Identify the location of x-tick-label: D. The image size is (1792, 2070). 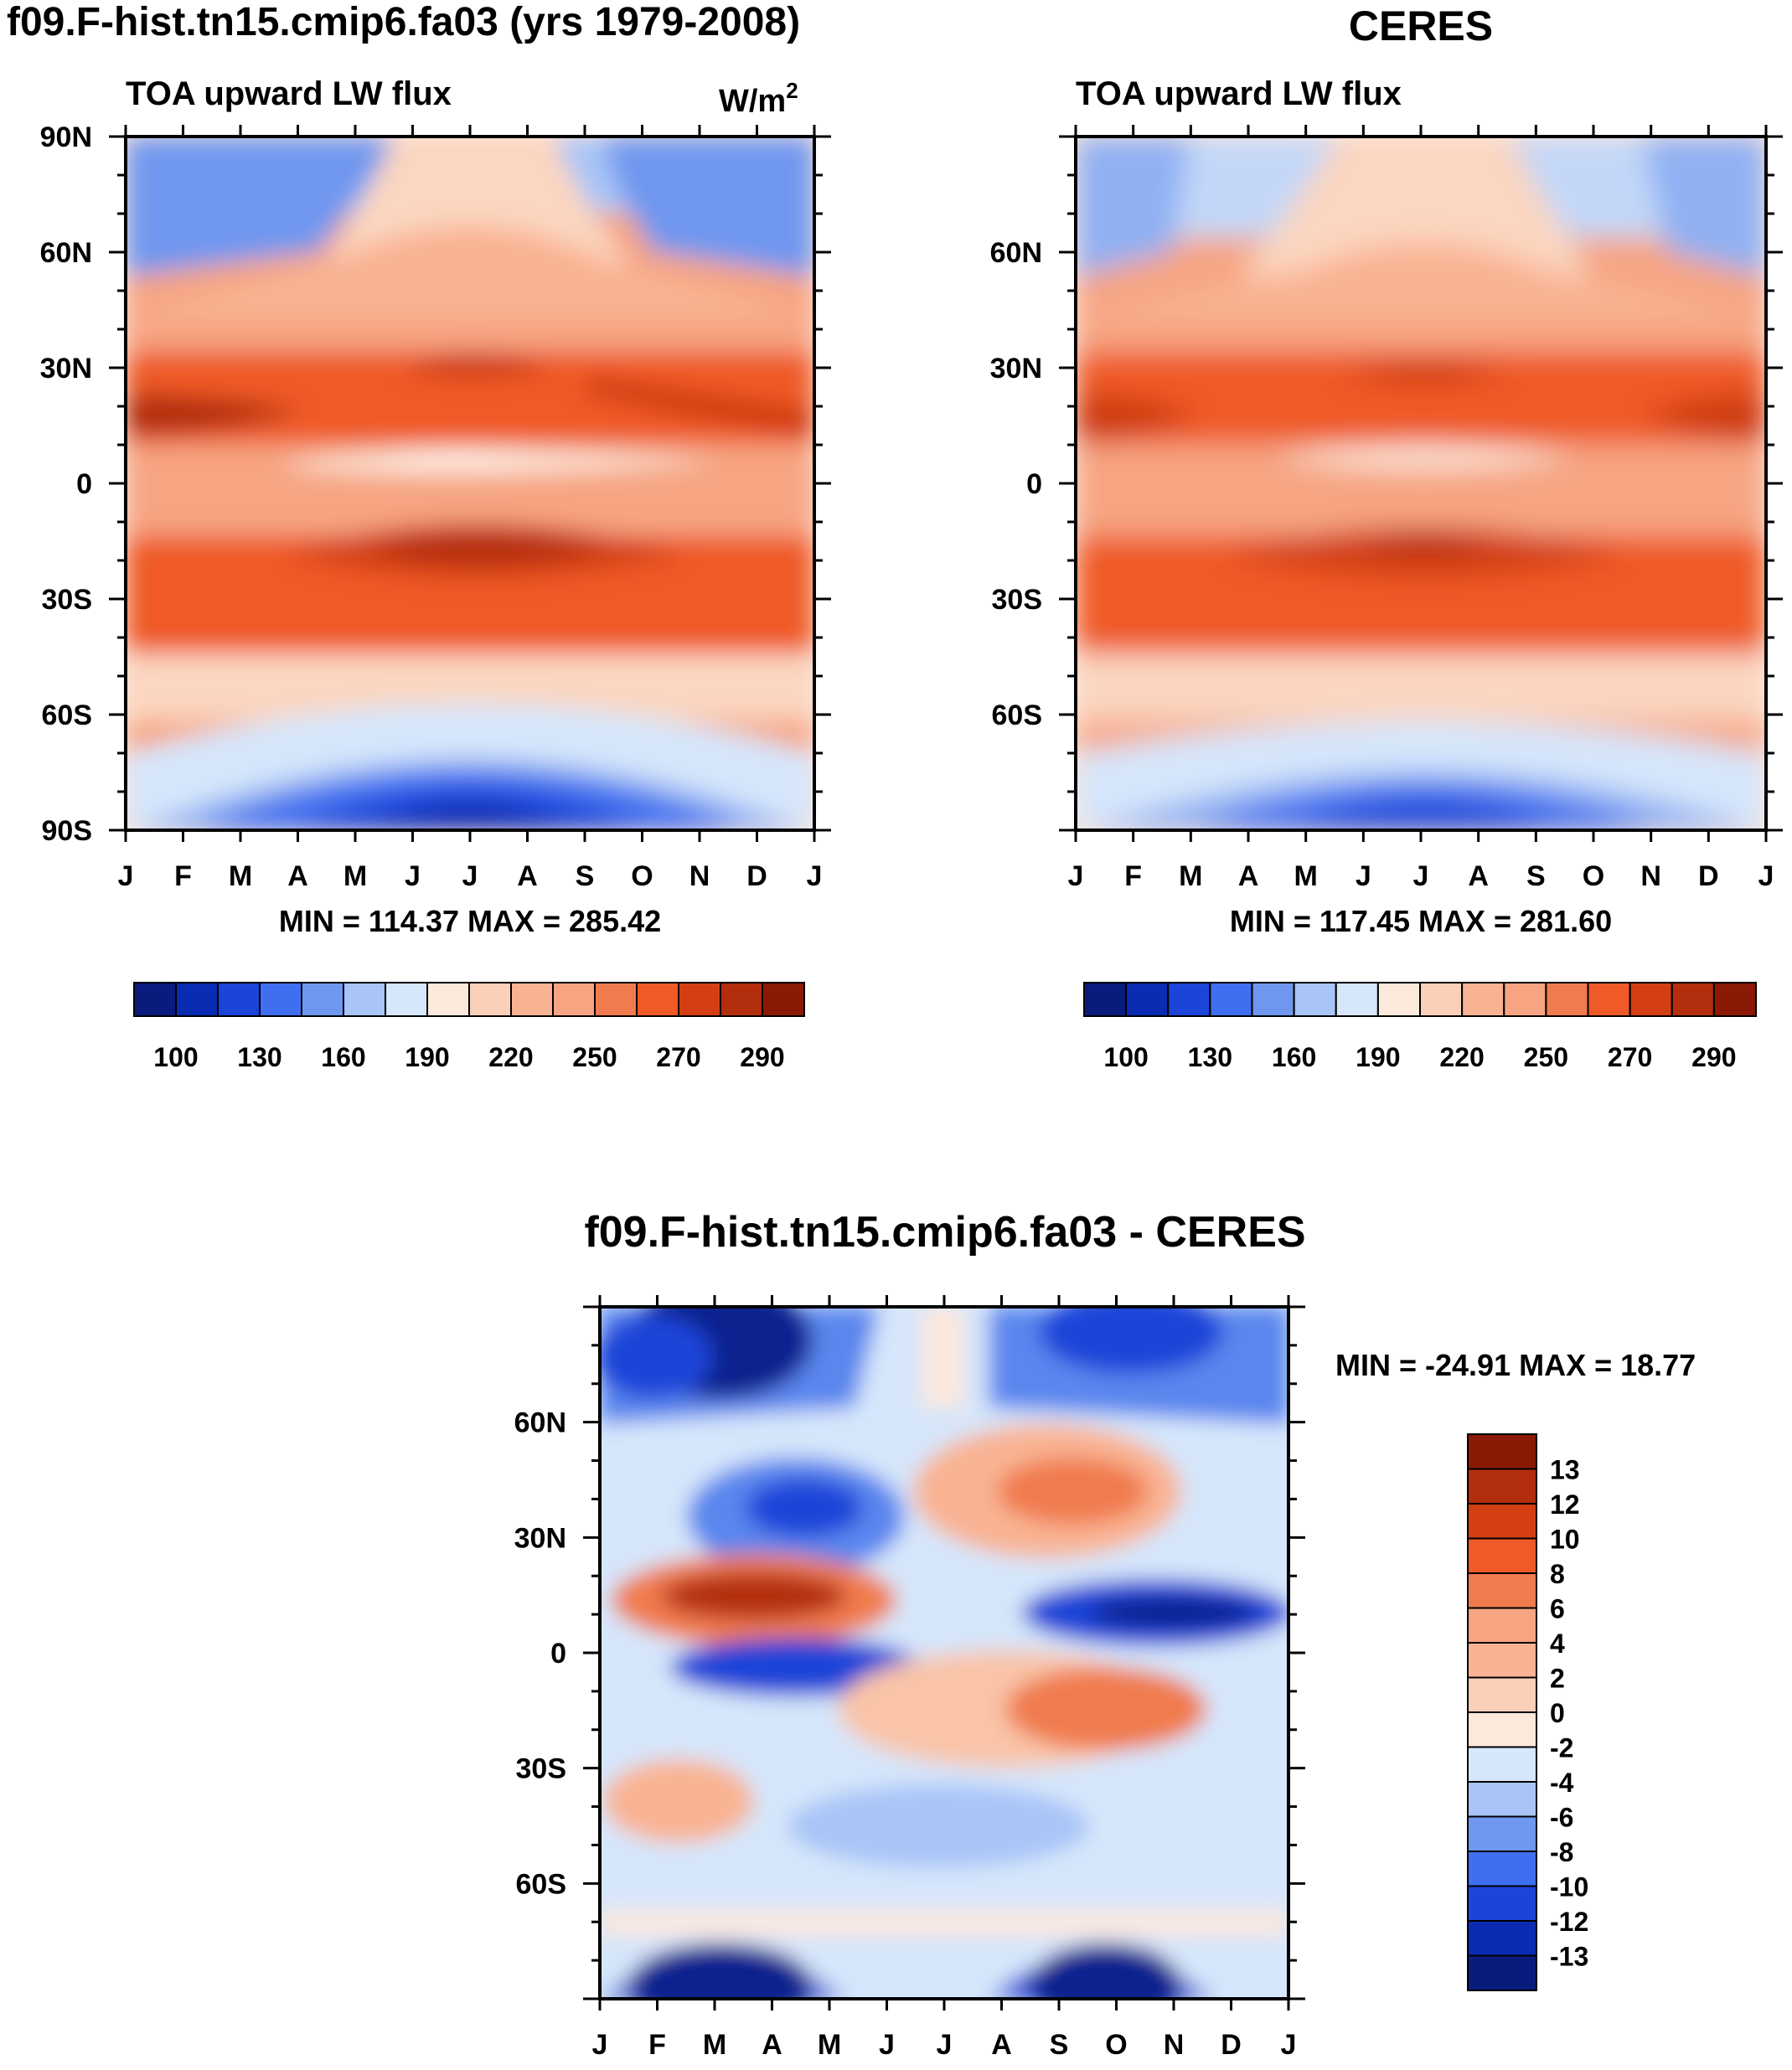
(1708, 876).